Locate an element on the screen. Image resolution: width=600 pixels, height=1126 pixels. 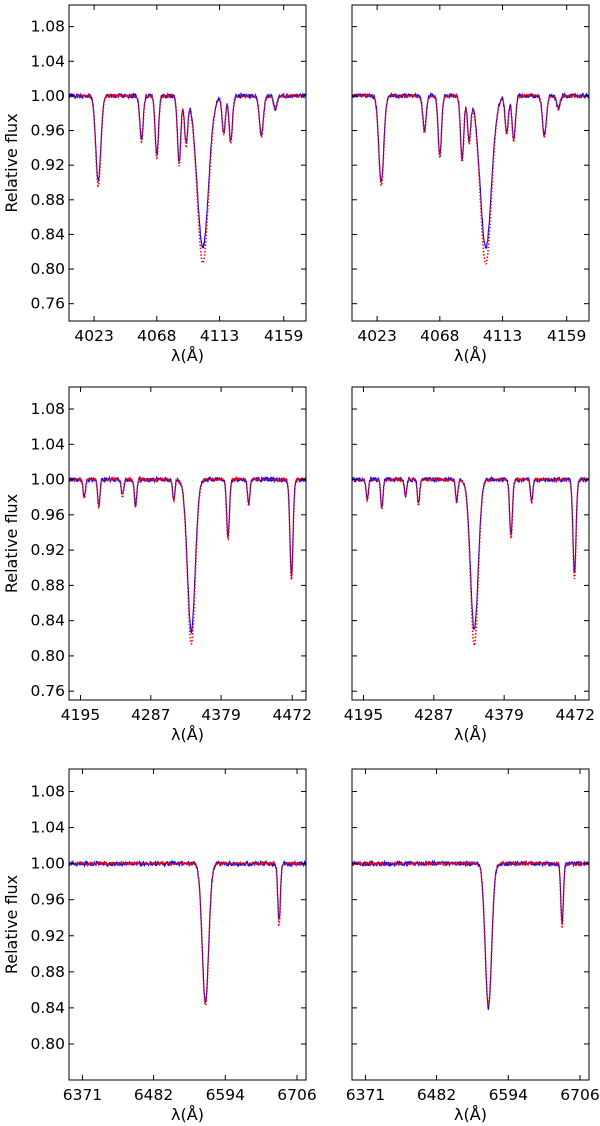
panel-r2c2: 4195 4287 4379 4472 λ(Å) is located at coordinates (469, 565).